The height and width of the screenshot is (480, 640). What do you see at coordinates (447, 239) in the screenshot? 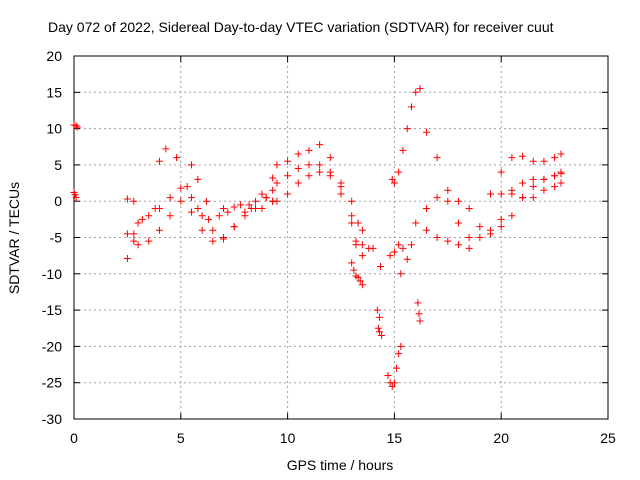
I see `series-arc-k` at bounding box center [447, 239].